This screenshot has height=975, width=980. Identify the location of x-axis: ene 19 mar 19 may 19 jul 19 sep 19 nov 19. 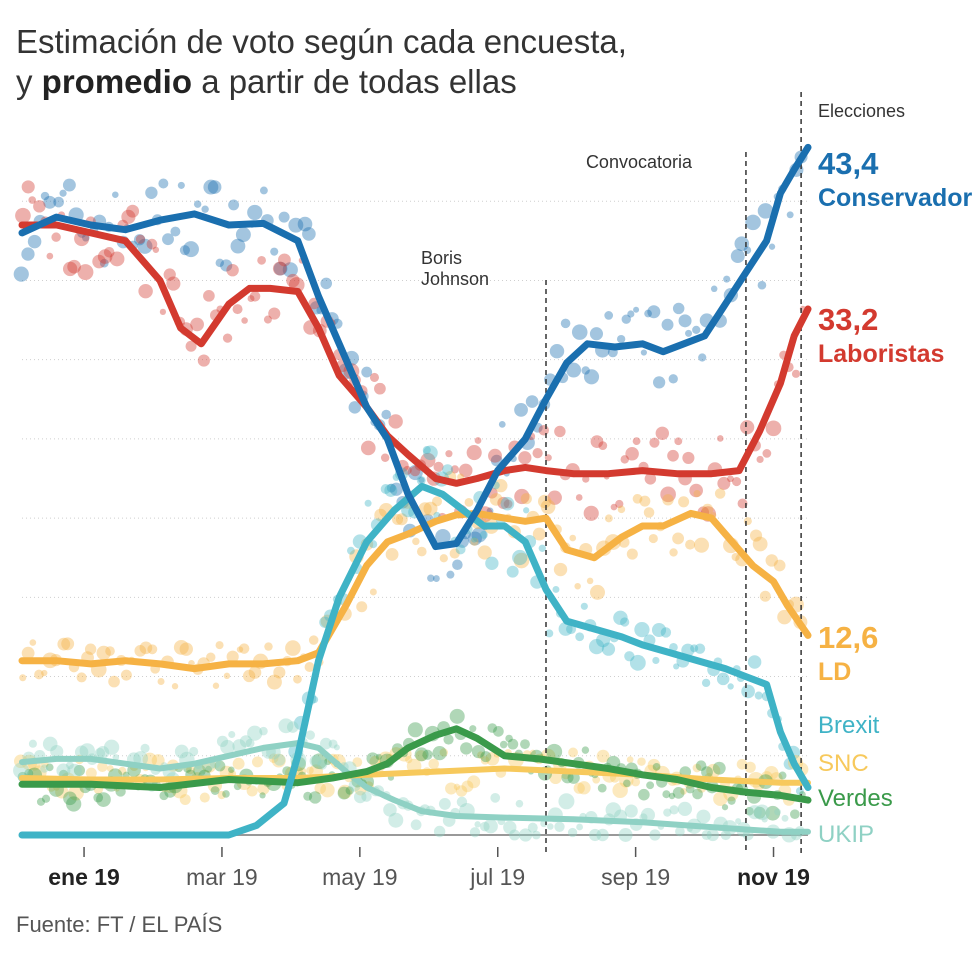
(429, 868).